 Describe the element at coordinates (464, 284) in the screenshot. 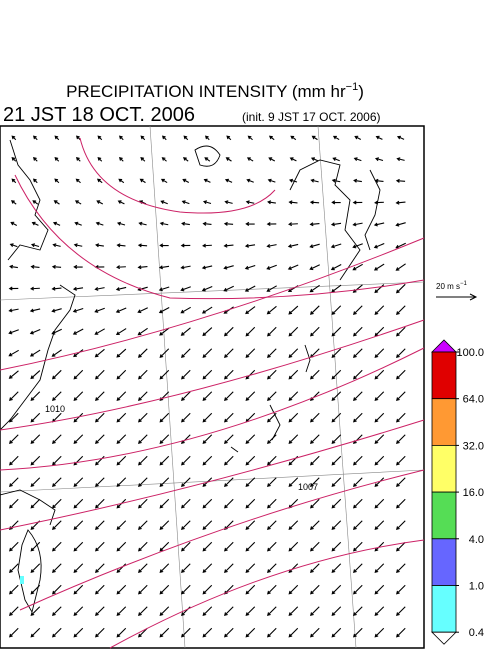

I see `vector-key-exponent: −1` at that location.